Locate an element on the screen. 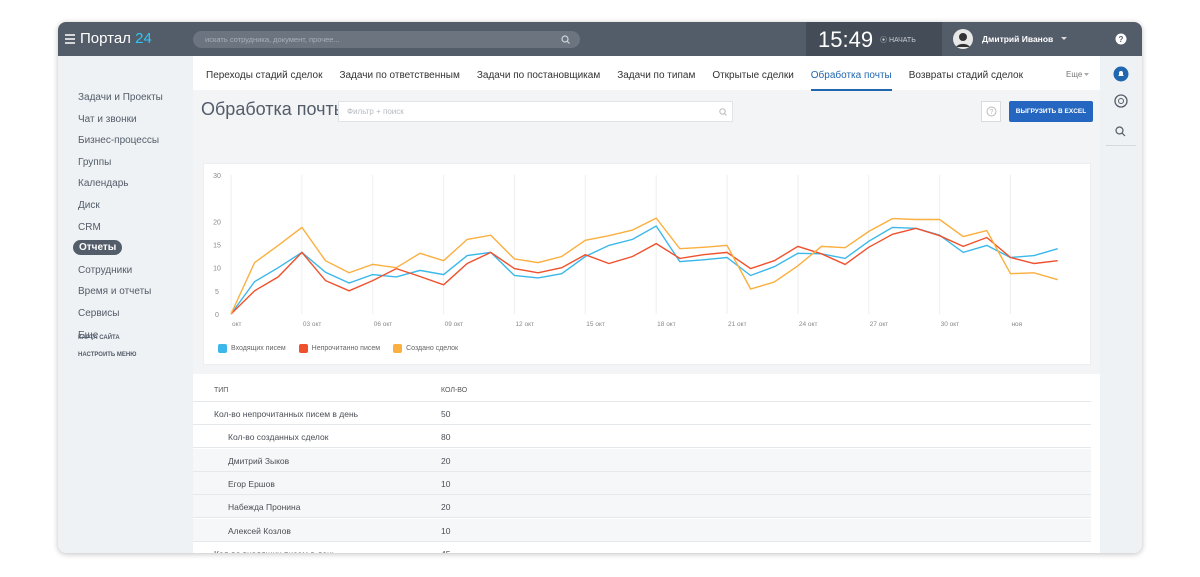  row-label: Кол-во входящих писем в день is located at coordinates (275, 551).